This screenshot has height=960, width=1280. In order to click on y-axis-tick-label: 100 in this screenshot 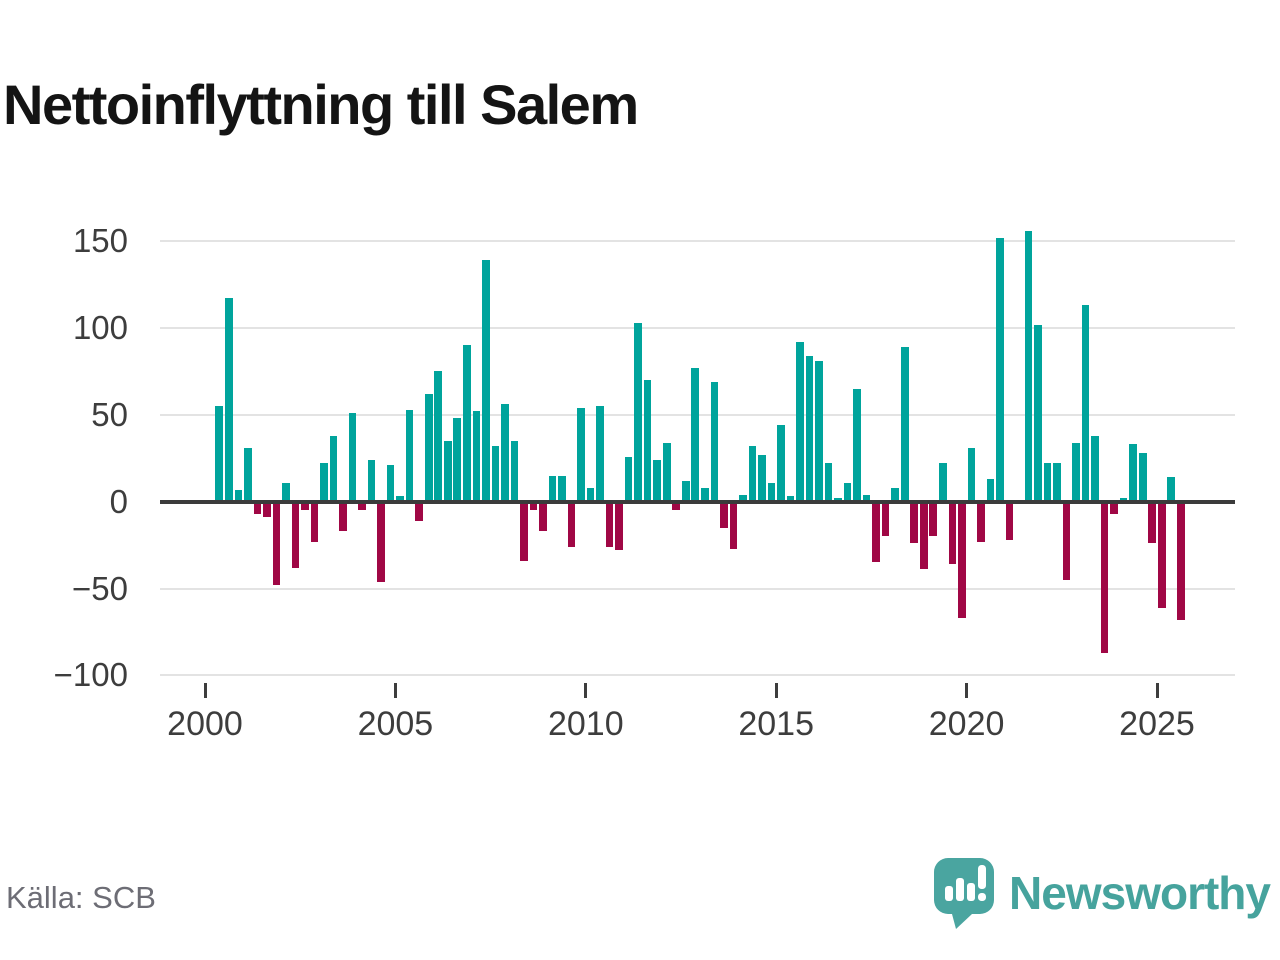, I will do `click(100, 327)`.